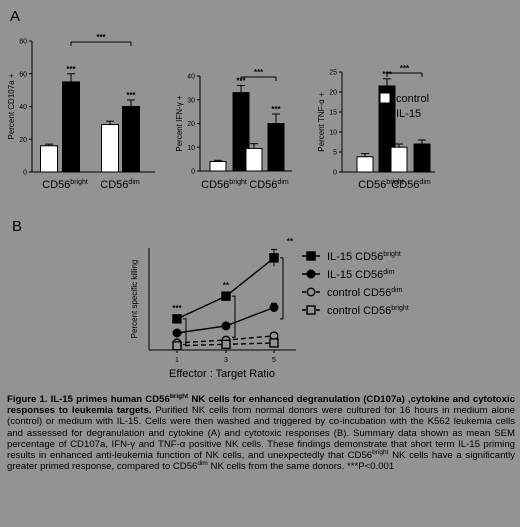 This screenshot has width=520, height=527. Describe the element at coordinates (412, 99) in the screenshot. I see `legend-label-control: control` at that location.